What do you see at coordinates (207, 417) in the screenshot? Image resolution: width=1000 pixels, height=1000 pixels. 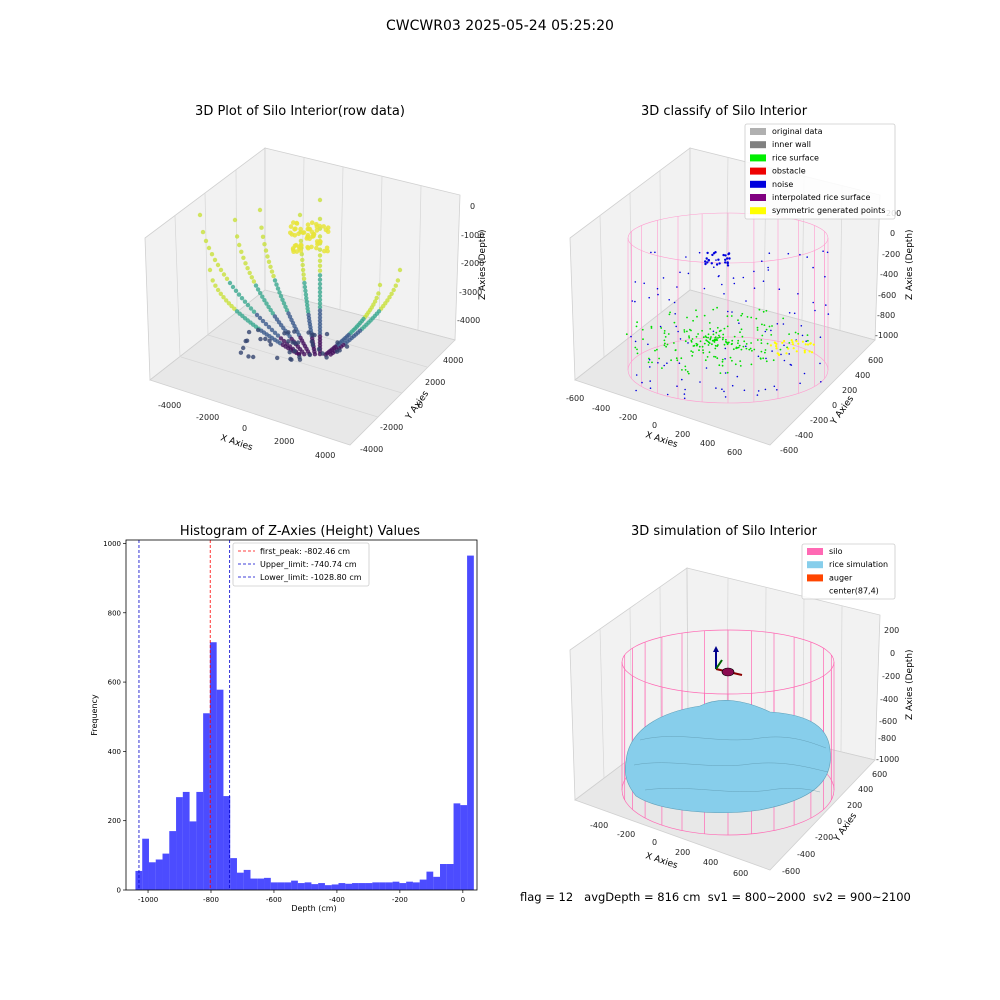 I see `raw-xtick: -2000` at bounding box center [207, 417].